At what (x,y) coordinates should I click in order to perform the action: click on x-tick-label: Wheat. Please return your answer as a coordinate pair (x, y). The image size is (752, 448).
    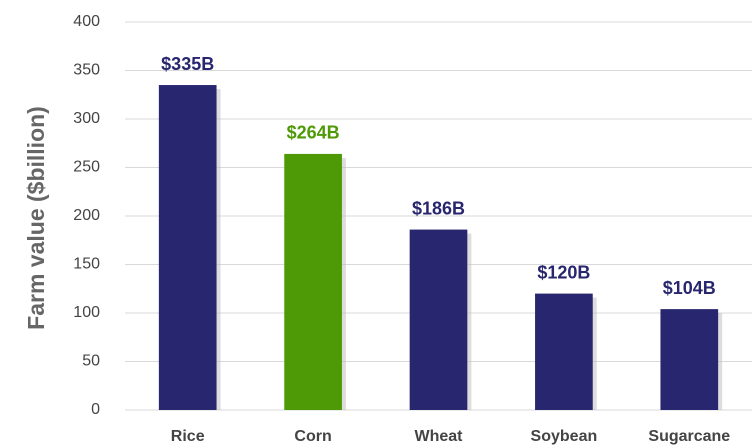
    Looking at the image, I should click on (439, 436).